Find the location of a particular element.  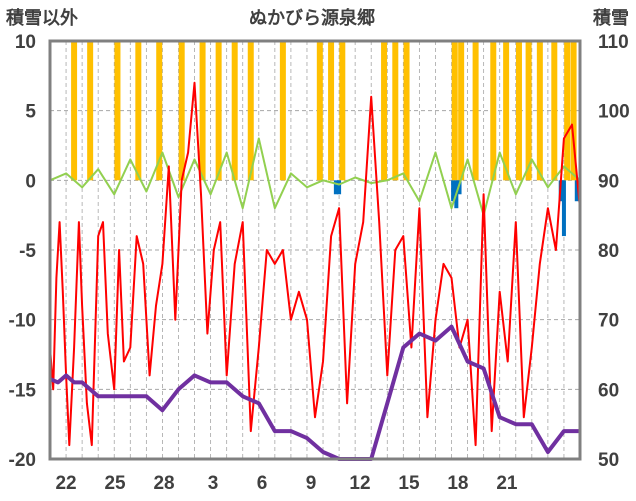

x-tick-label: 9 is located at coordinates (311, 483).